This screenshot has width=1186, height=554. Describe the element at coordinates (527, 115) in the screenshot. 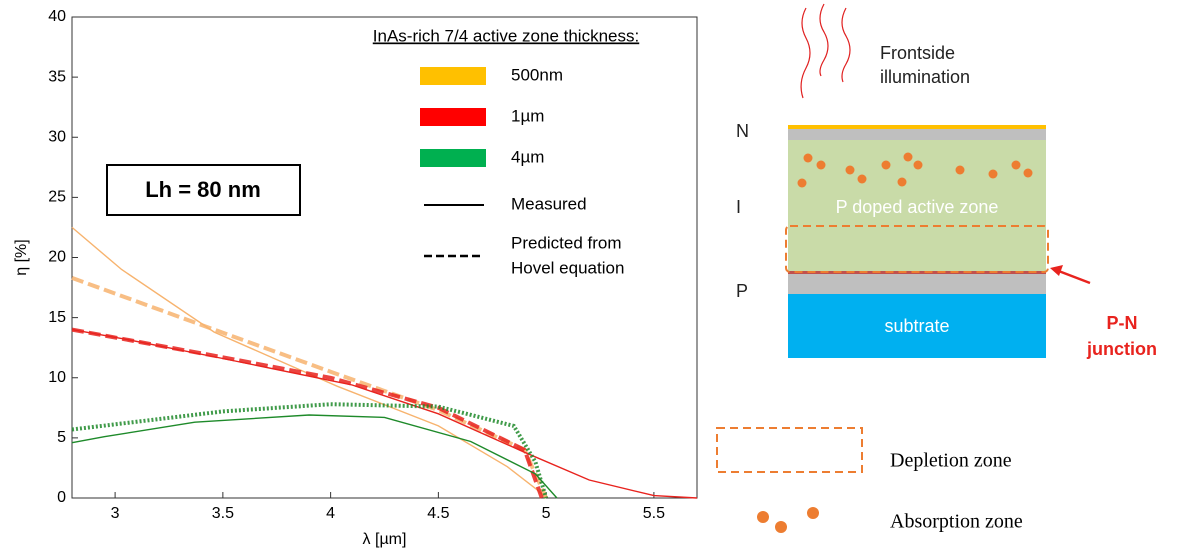

I see `legend-label: 1µm` at that location.